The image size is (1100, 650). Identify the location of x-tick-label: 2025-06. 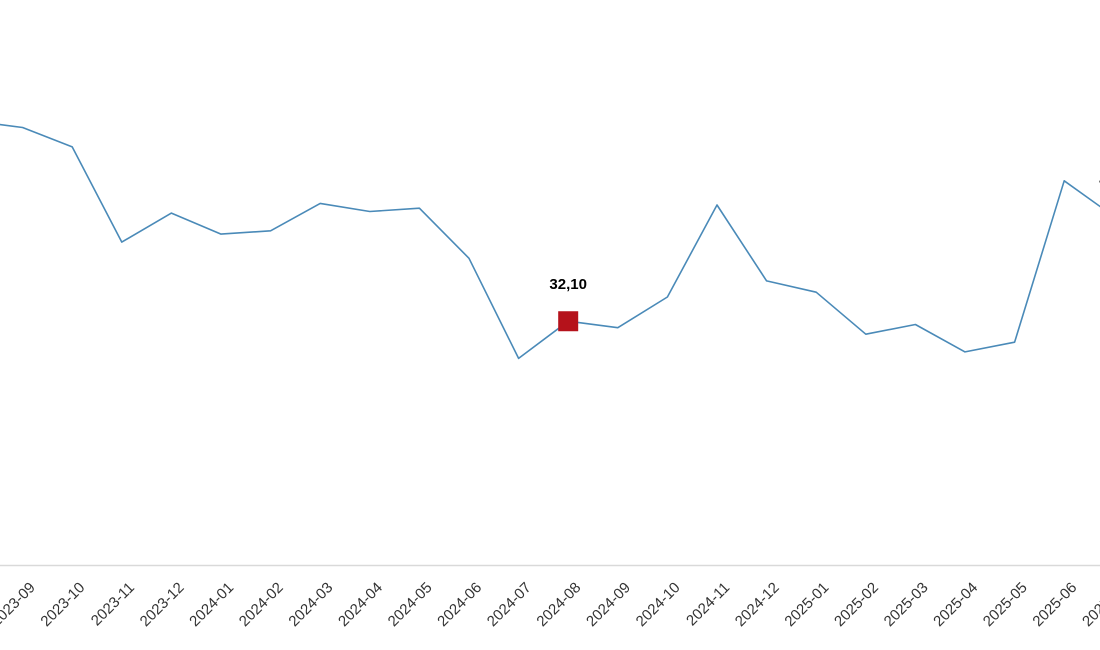
(1054, 604).